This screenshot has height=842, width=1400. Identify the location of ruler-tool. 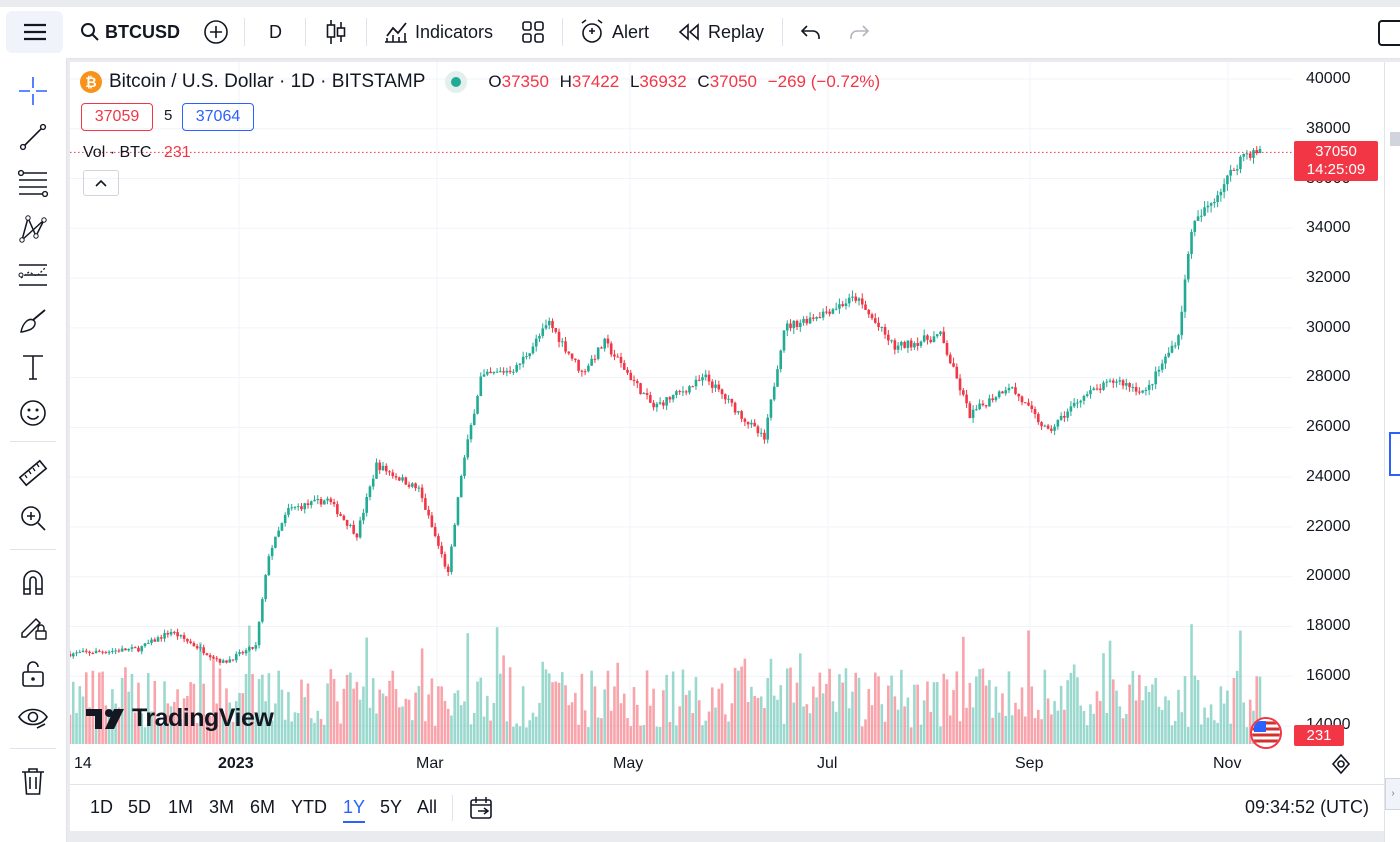
(33, 473).